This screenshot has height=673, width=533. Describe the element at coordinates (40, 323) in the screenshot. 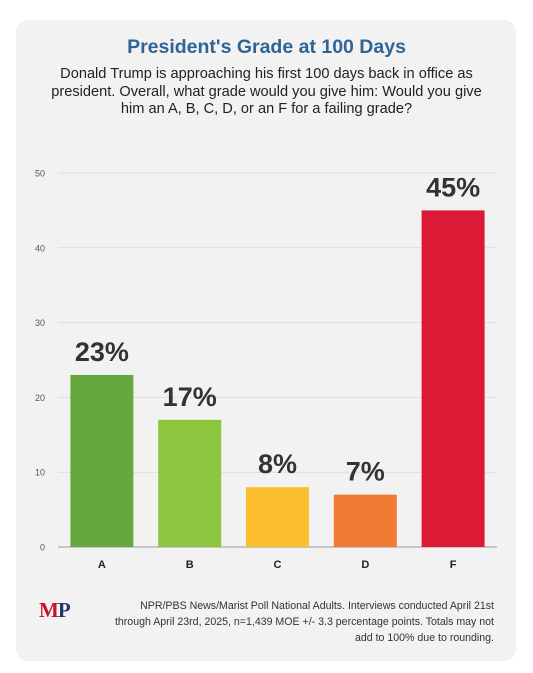

I see `y-tick-label: 30` at that location.